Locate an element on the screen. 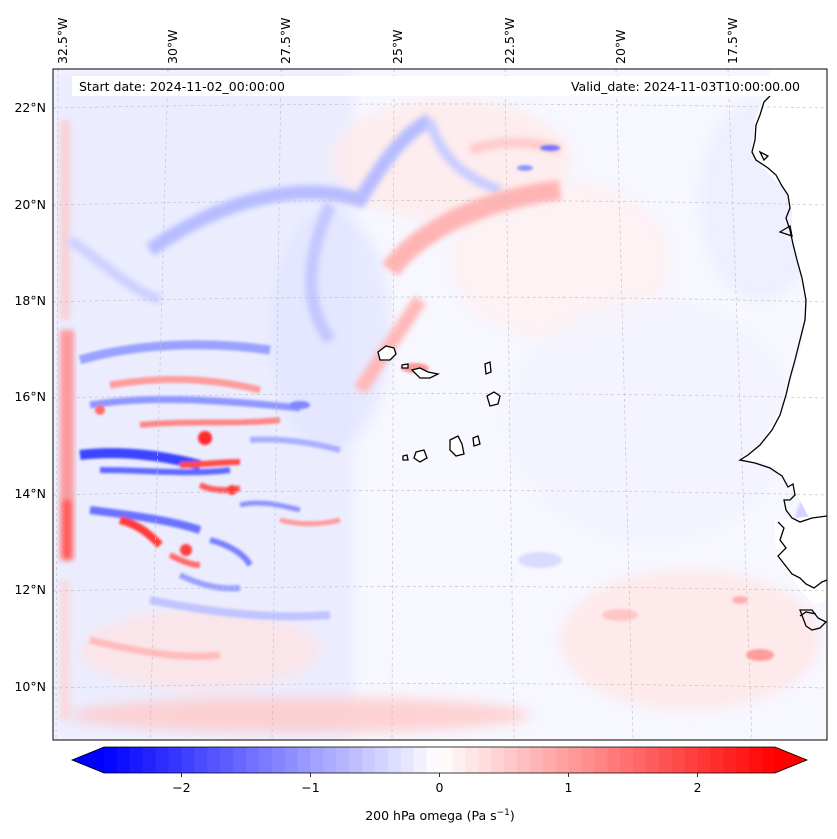 This screenshot has width=837, height=839. island-sao-vicente is located at coordinates (405, 366).